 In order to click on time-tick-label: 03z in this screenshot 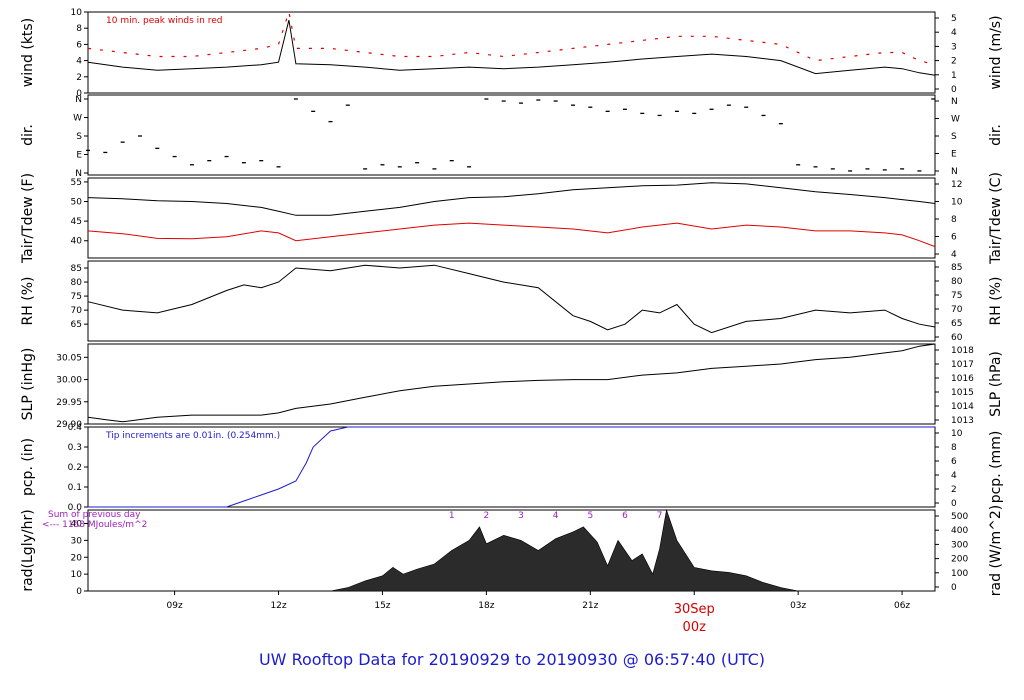, I will do `click(798, 606)`.